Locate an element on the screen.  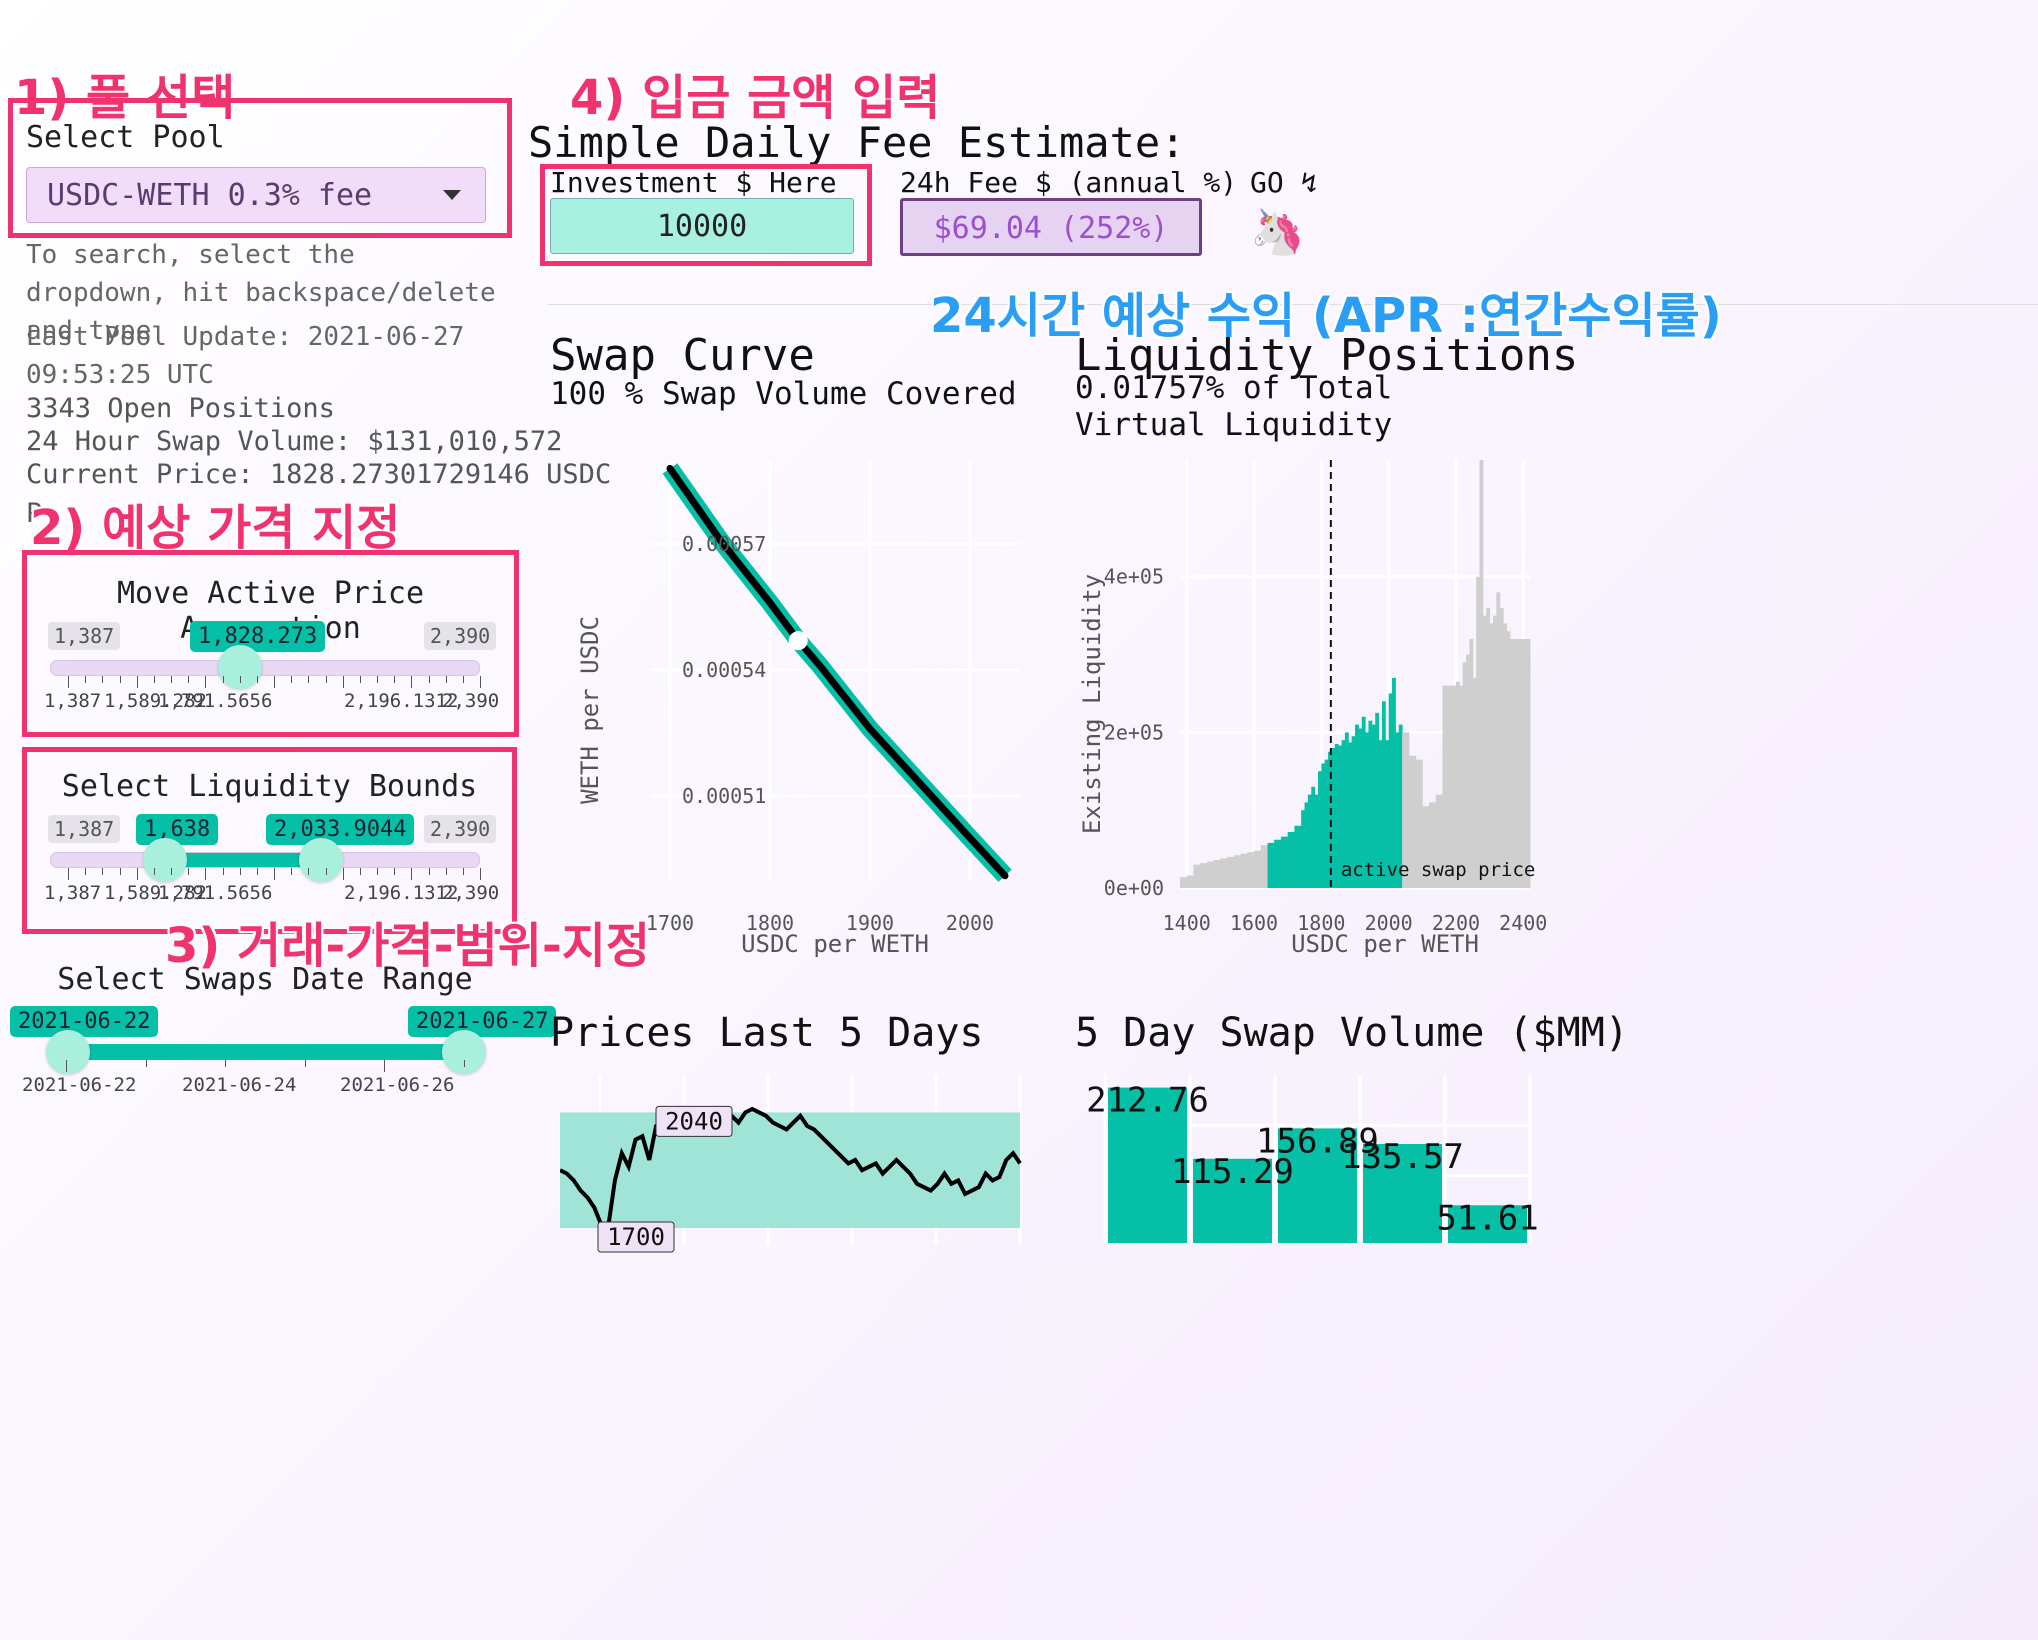
pool-dropdown-value: USDC-WETH 0.3% fee is located at coordinates (210, 195).